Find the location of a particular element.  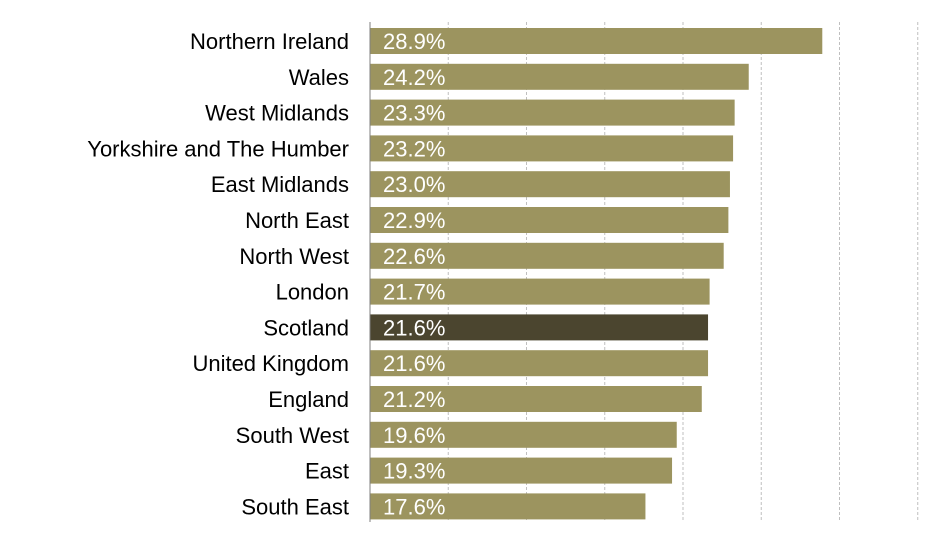

category-label-12: East is located at coordinates (327, 471).